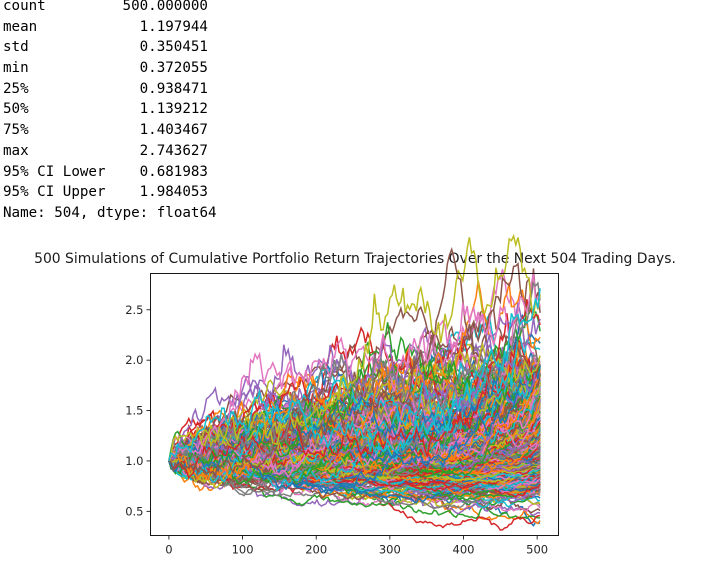 This screenshot has width=710, height=573. What do you see at coordinates (173, 192) in the screenshot?
I see `stat-value: 1.984053` at bounding box center [173, 192].